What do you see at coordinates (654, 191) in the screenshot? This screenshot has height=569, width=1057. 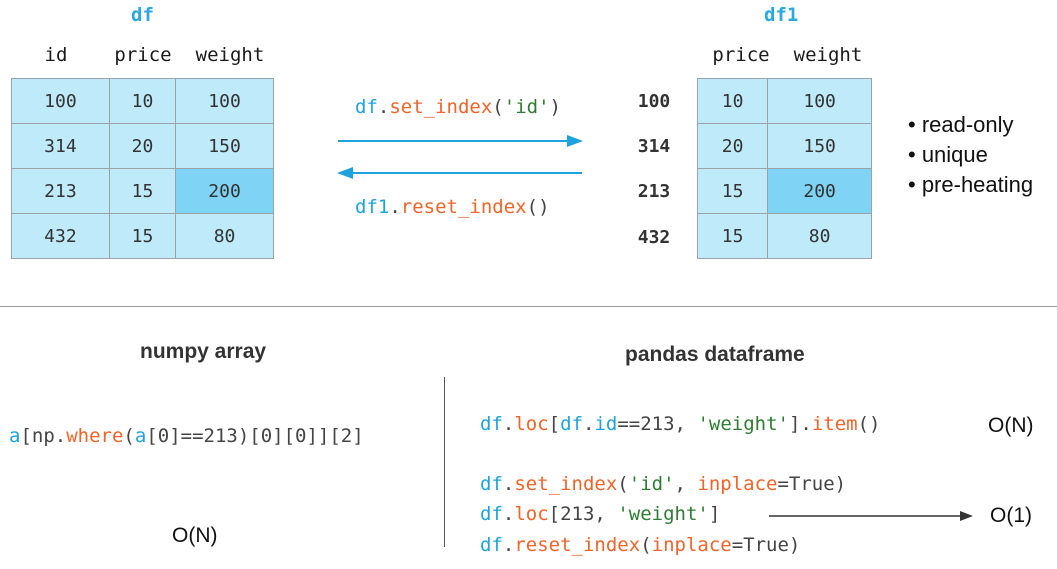 I see `df1-index-label: 213` at bounding box center [654, 191].